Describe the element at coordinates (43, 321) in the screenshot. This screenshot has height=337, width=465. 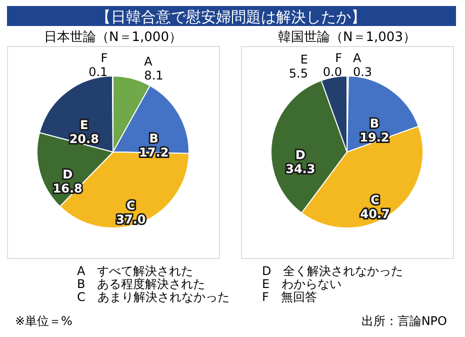
I see `text: ※単位＝%` at that location.